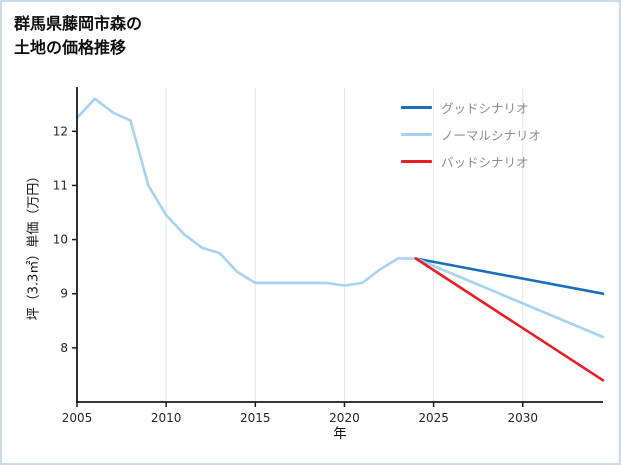 The height and width of the screenshot is (465, 621). What do you see at coordinates (34, 245) in the screenshot?
I see `y-axis-label: 坪（3.3㎡）単価（万円）` at bounding box center [34, 245].